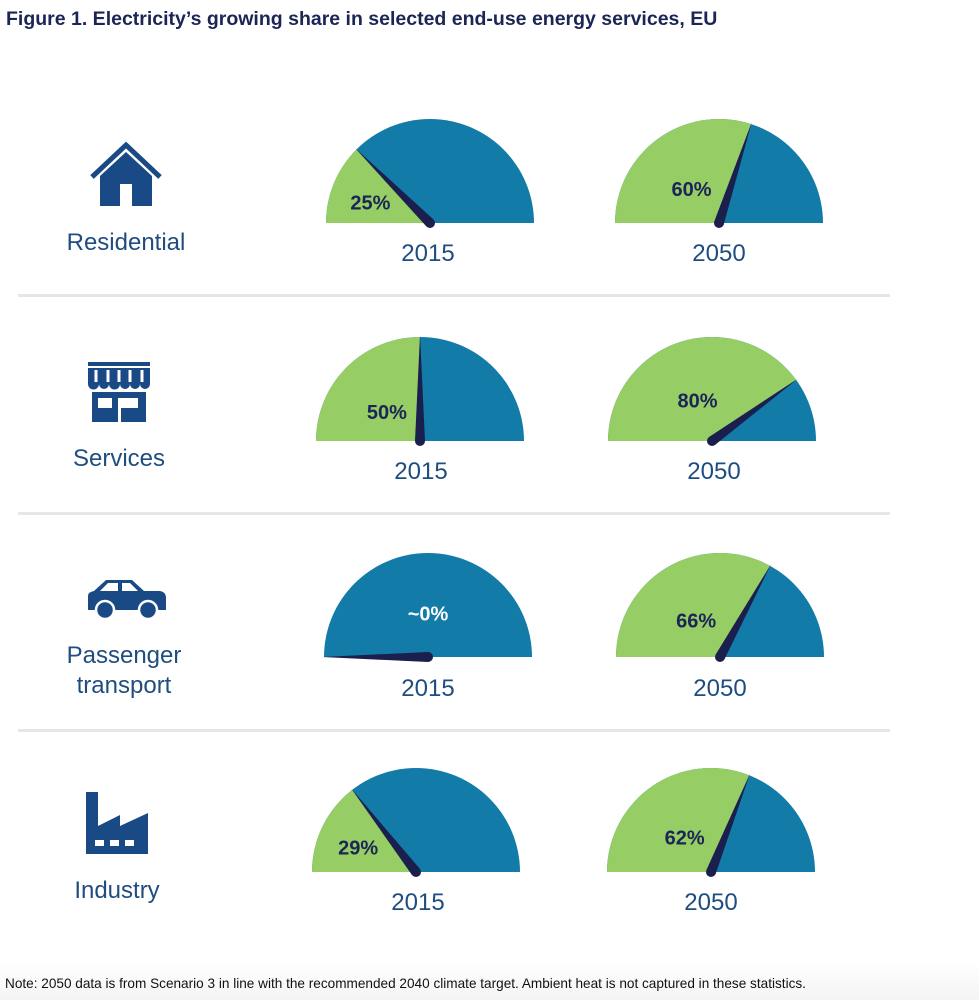 This screenshot has height=1000, width=979. What do you see at coordinates (127, 600) in the screenshot?
I see `car-icon` at bounding box center [127, 600].